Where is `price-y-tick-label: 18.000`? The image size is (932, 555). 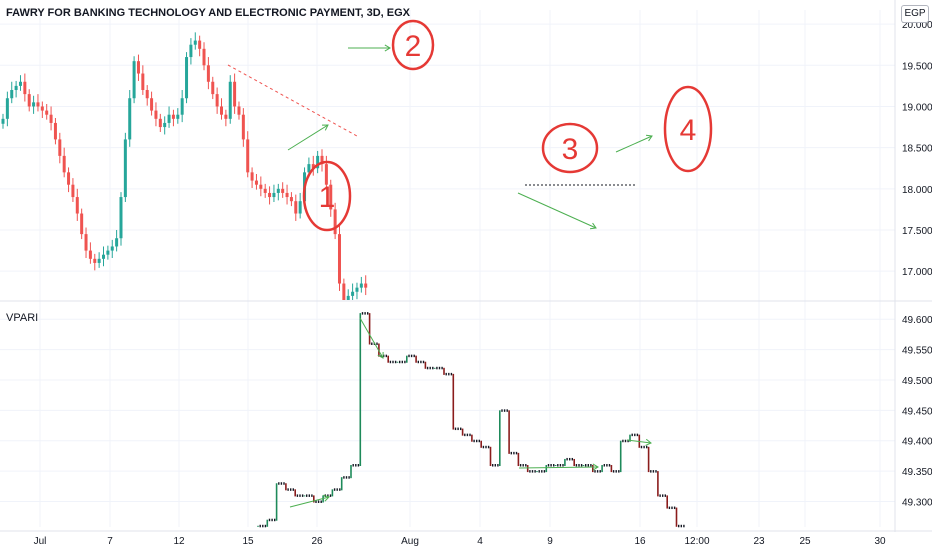
price-y-tick-label: 18.000 is located at coordinates (917, 190).